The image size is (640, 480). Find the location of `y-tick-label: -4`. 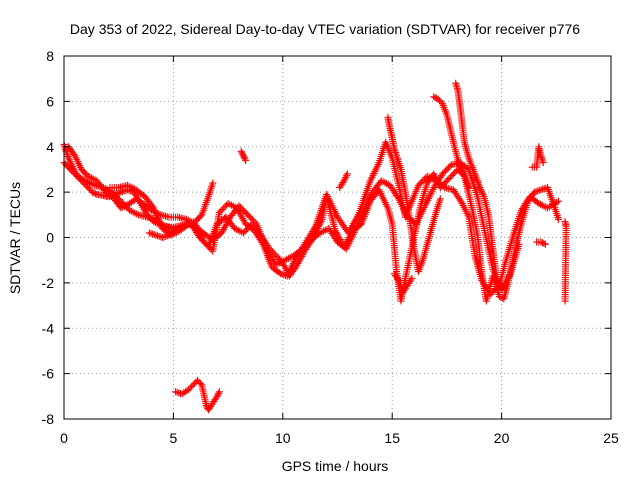

y-tick-label: -4 is located at coordinates (48, 328).